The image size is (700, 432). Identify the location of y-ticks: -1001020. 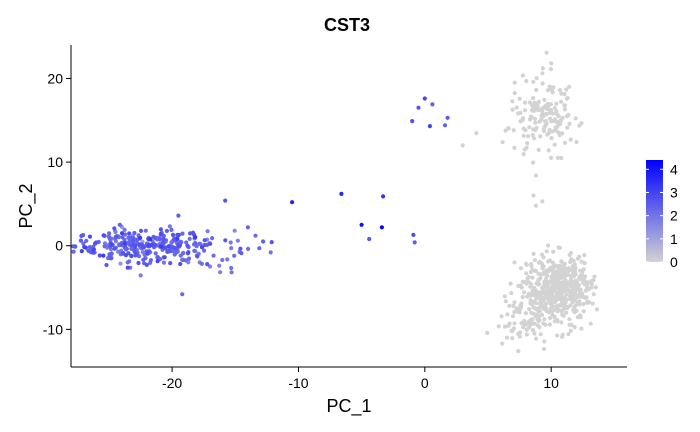
(57, 203).